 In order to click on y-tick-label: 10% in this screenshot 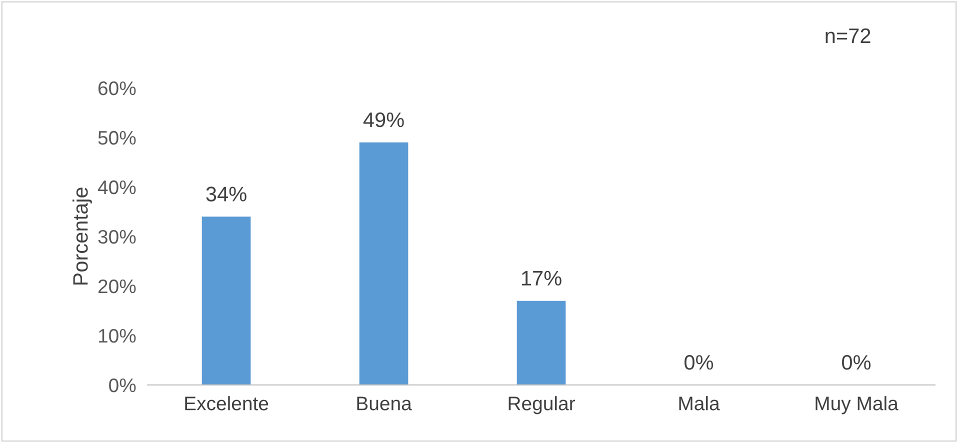, I will do `click(117, 335)`.